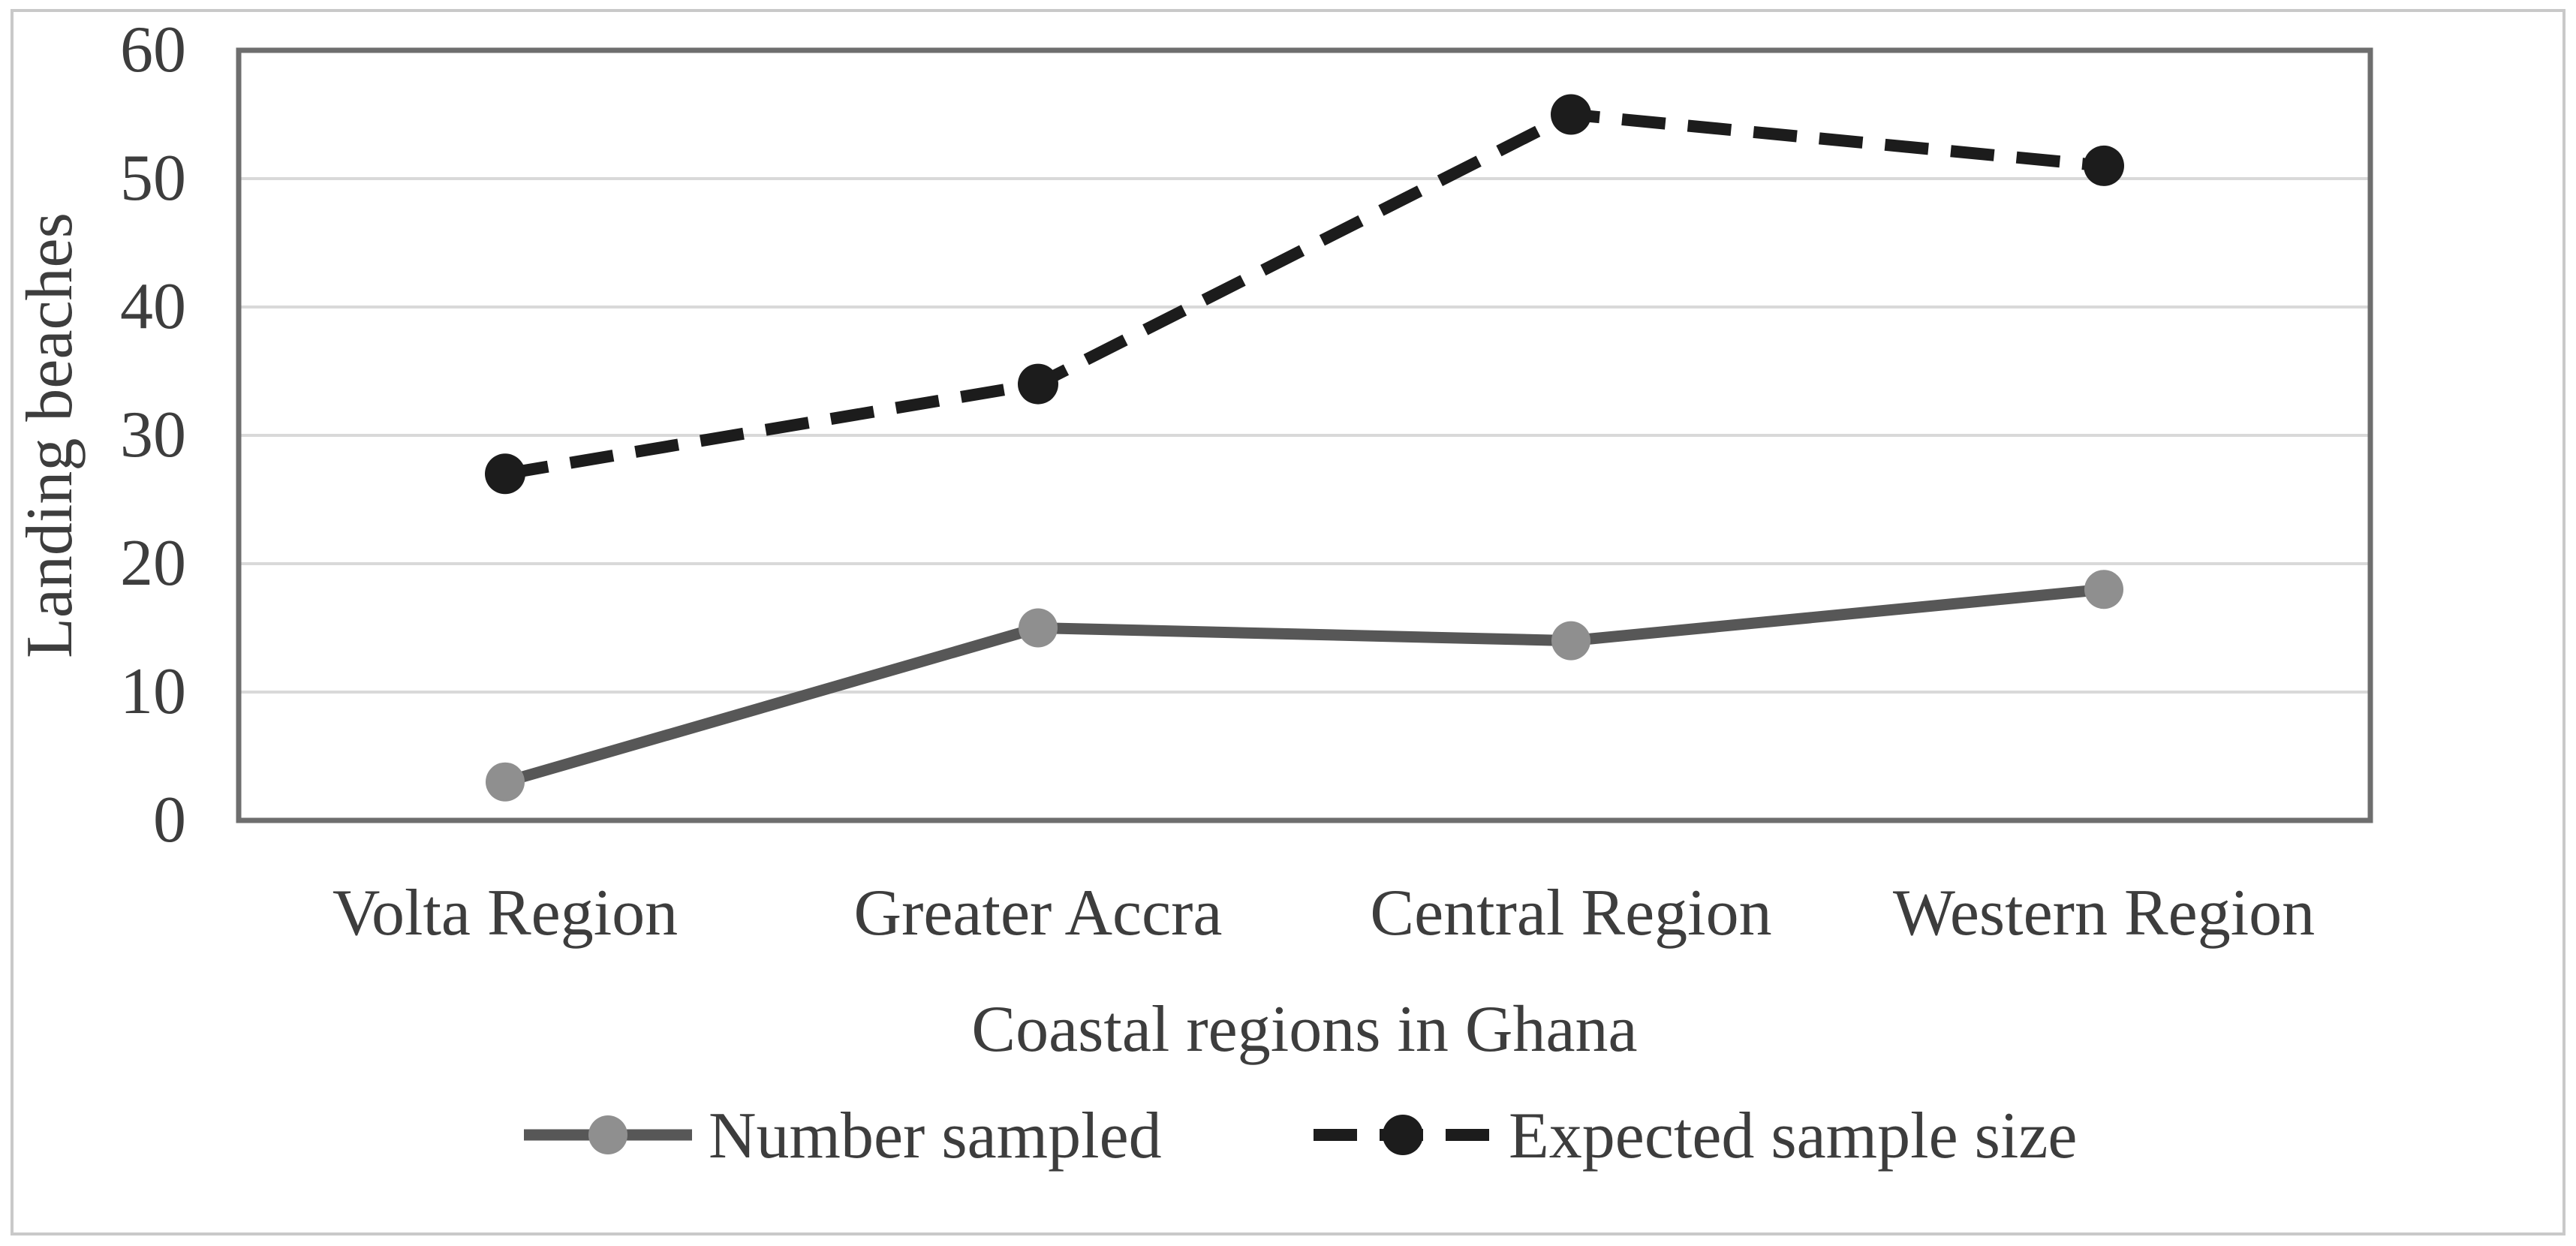  I want to click on y-tick-label: 30, so click(153, 435).